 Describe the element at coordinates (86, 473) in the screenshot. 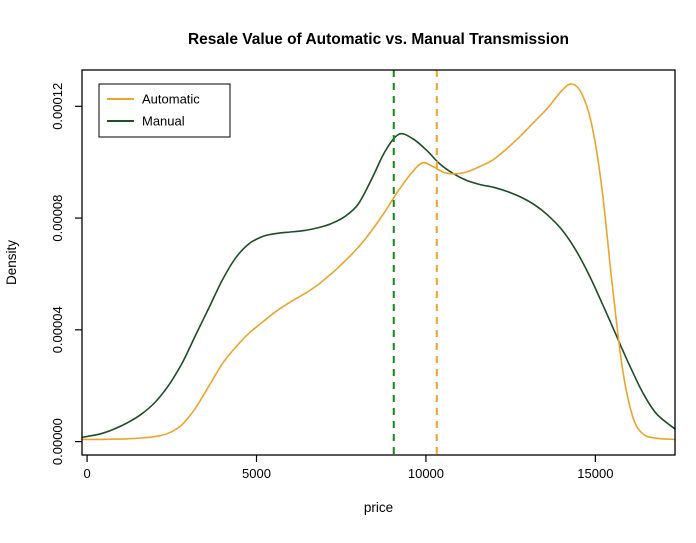

I see `x-tick-label: 0` at that location.